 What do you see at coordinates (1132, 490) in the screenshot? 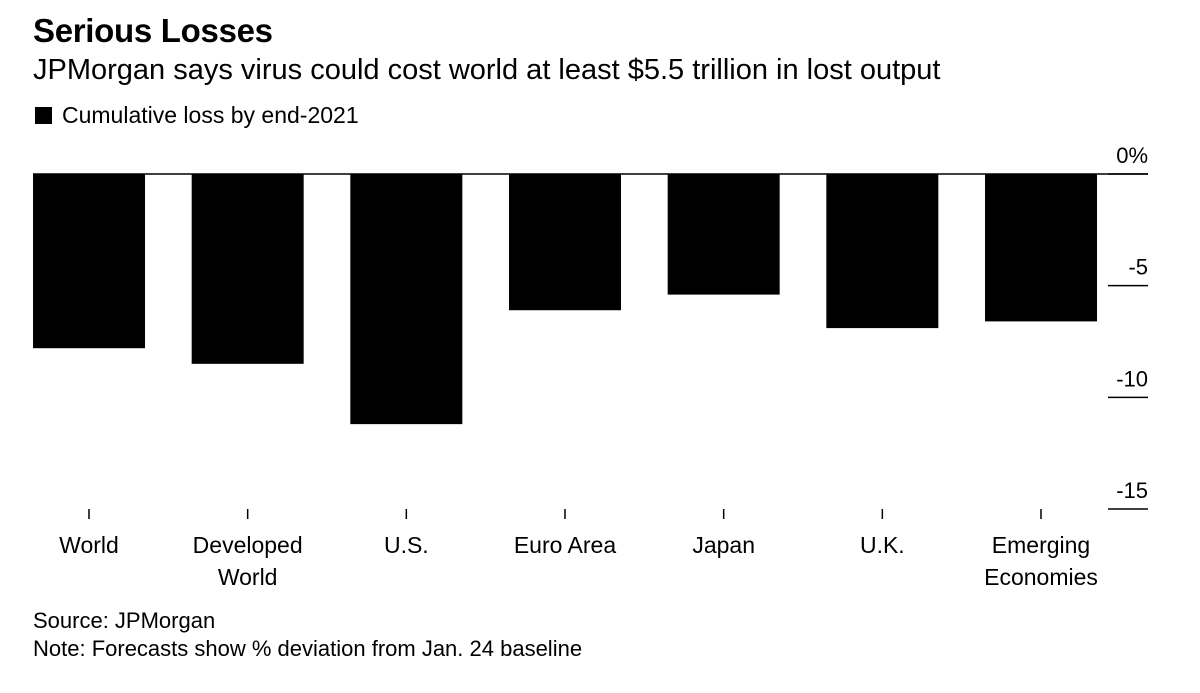
I see `y-tick-label: -15` at bounding box center [1132, 490].